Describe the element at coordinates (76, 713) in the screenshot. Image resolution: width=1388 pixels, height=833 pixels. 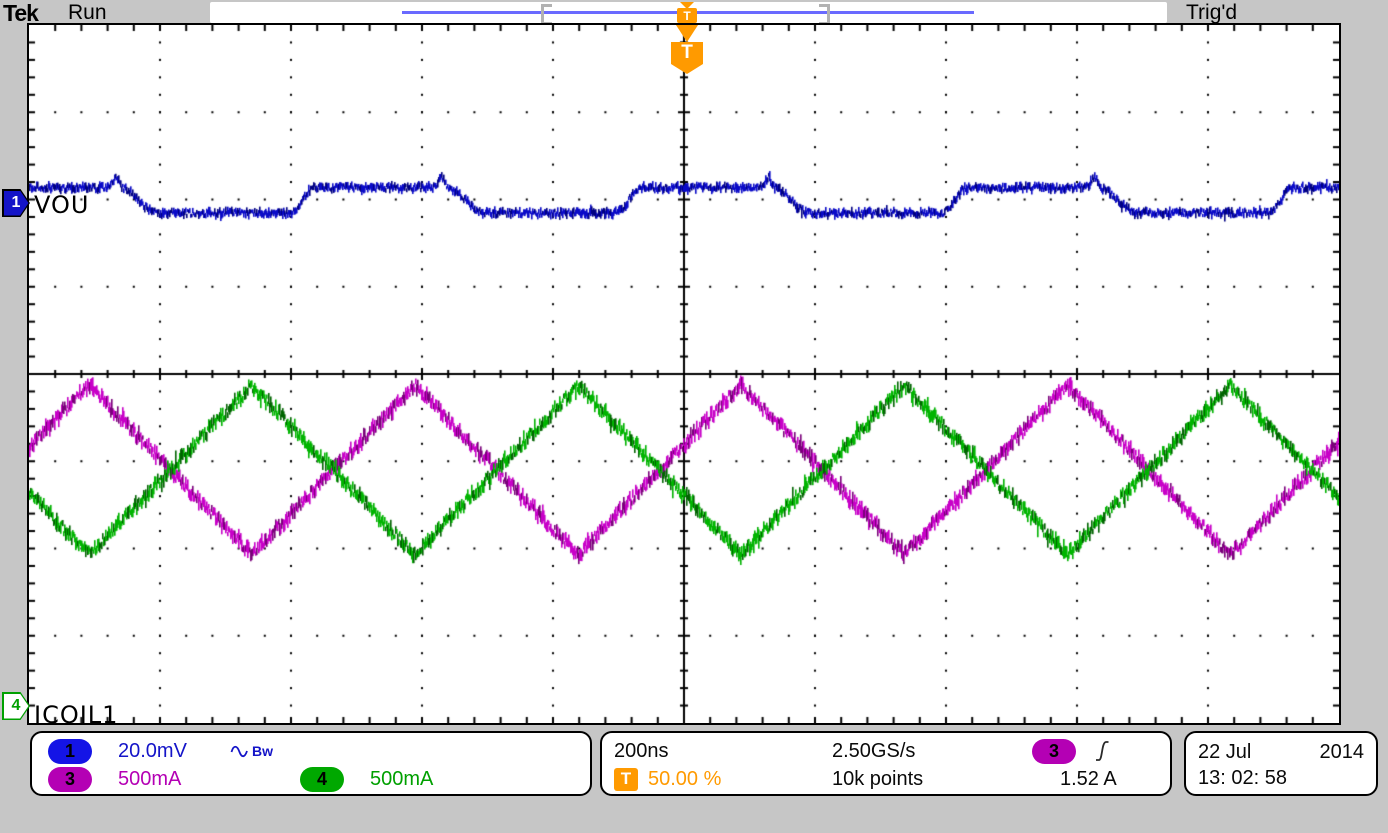
I see `ch4-trace-label: ICOIL1` at that location.